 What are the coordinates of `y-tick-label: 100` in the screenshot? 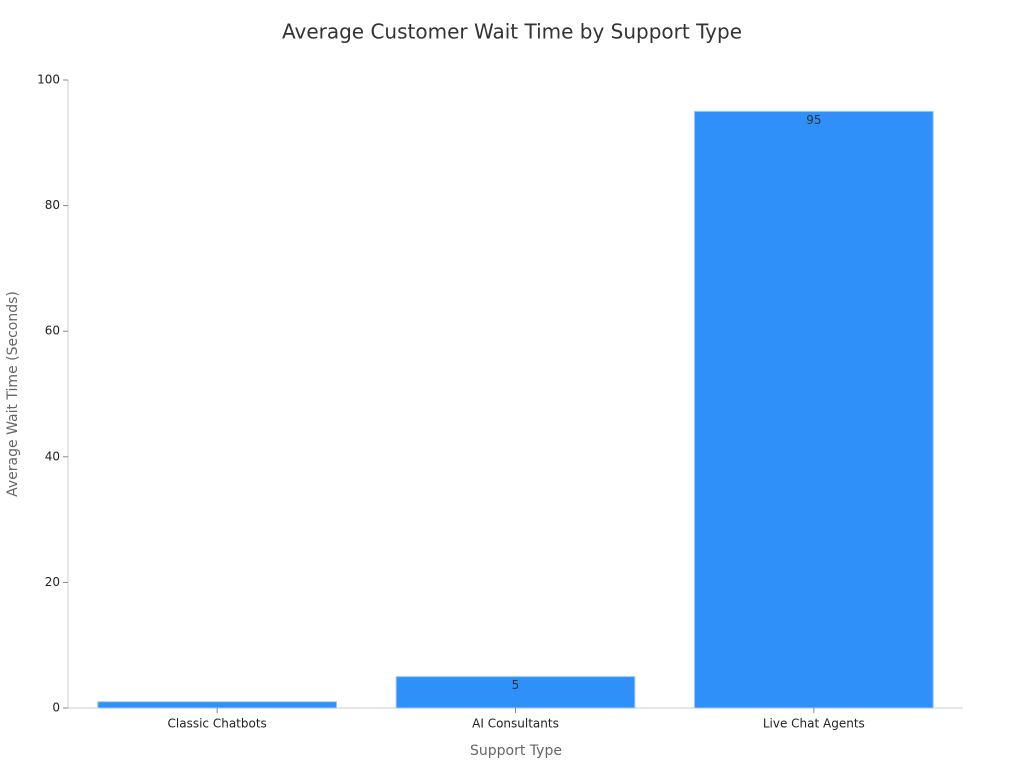 It's located at (48, 80).